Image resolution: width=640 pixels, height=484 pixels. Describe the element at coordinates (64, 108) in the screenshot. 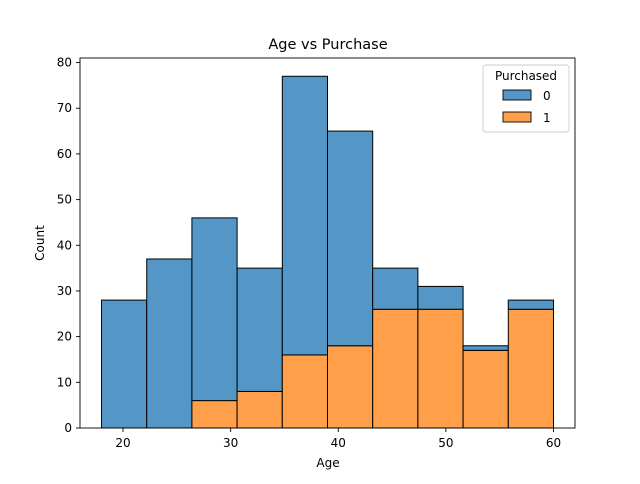

I see `y-tick-label: 70` at that location.